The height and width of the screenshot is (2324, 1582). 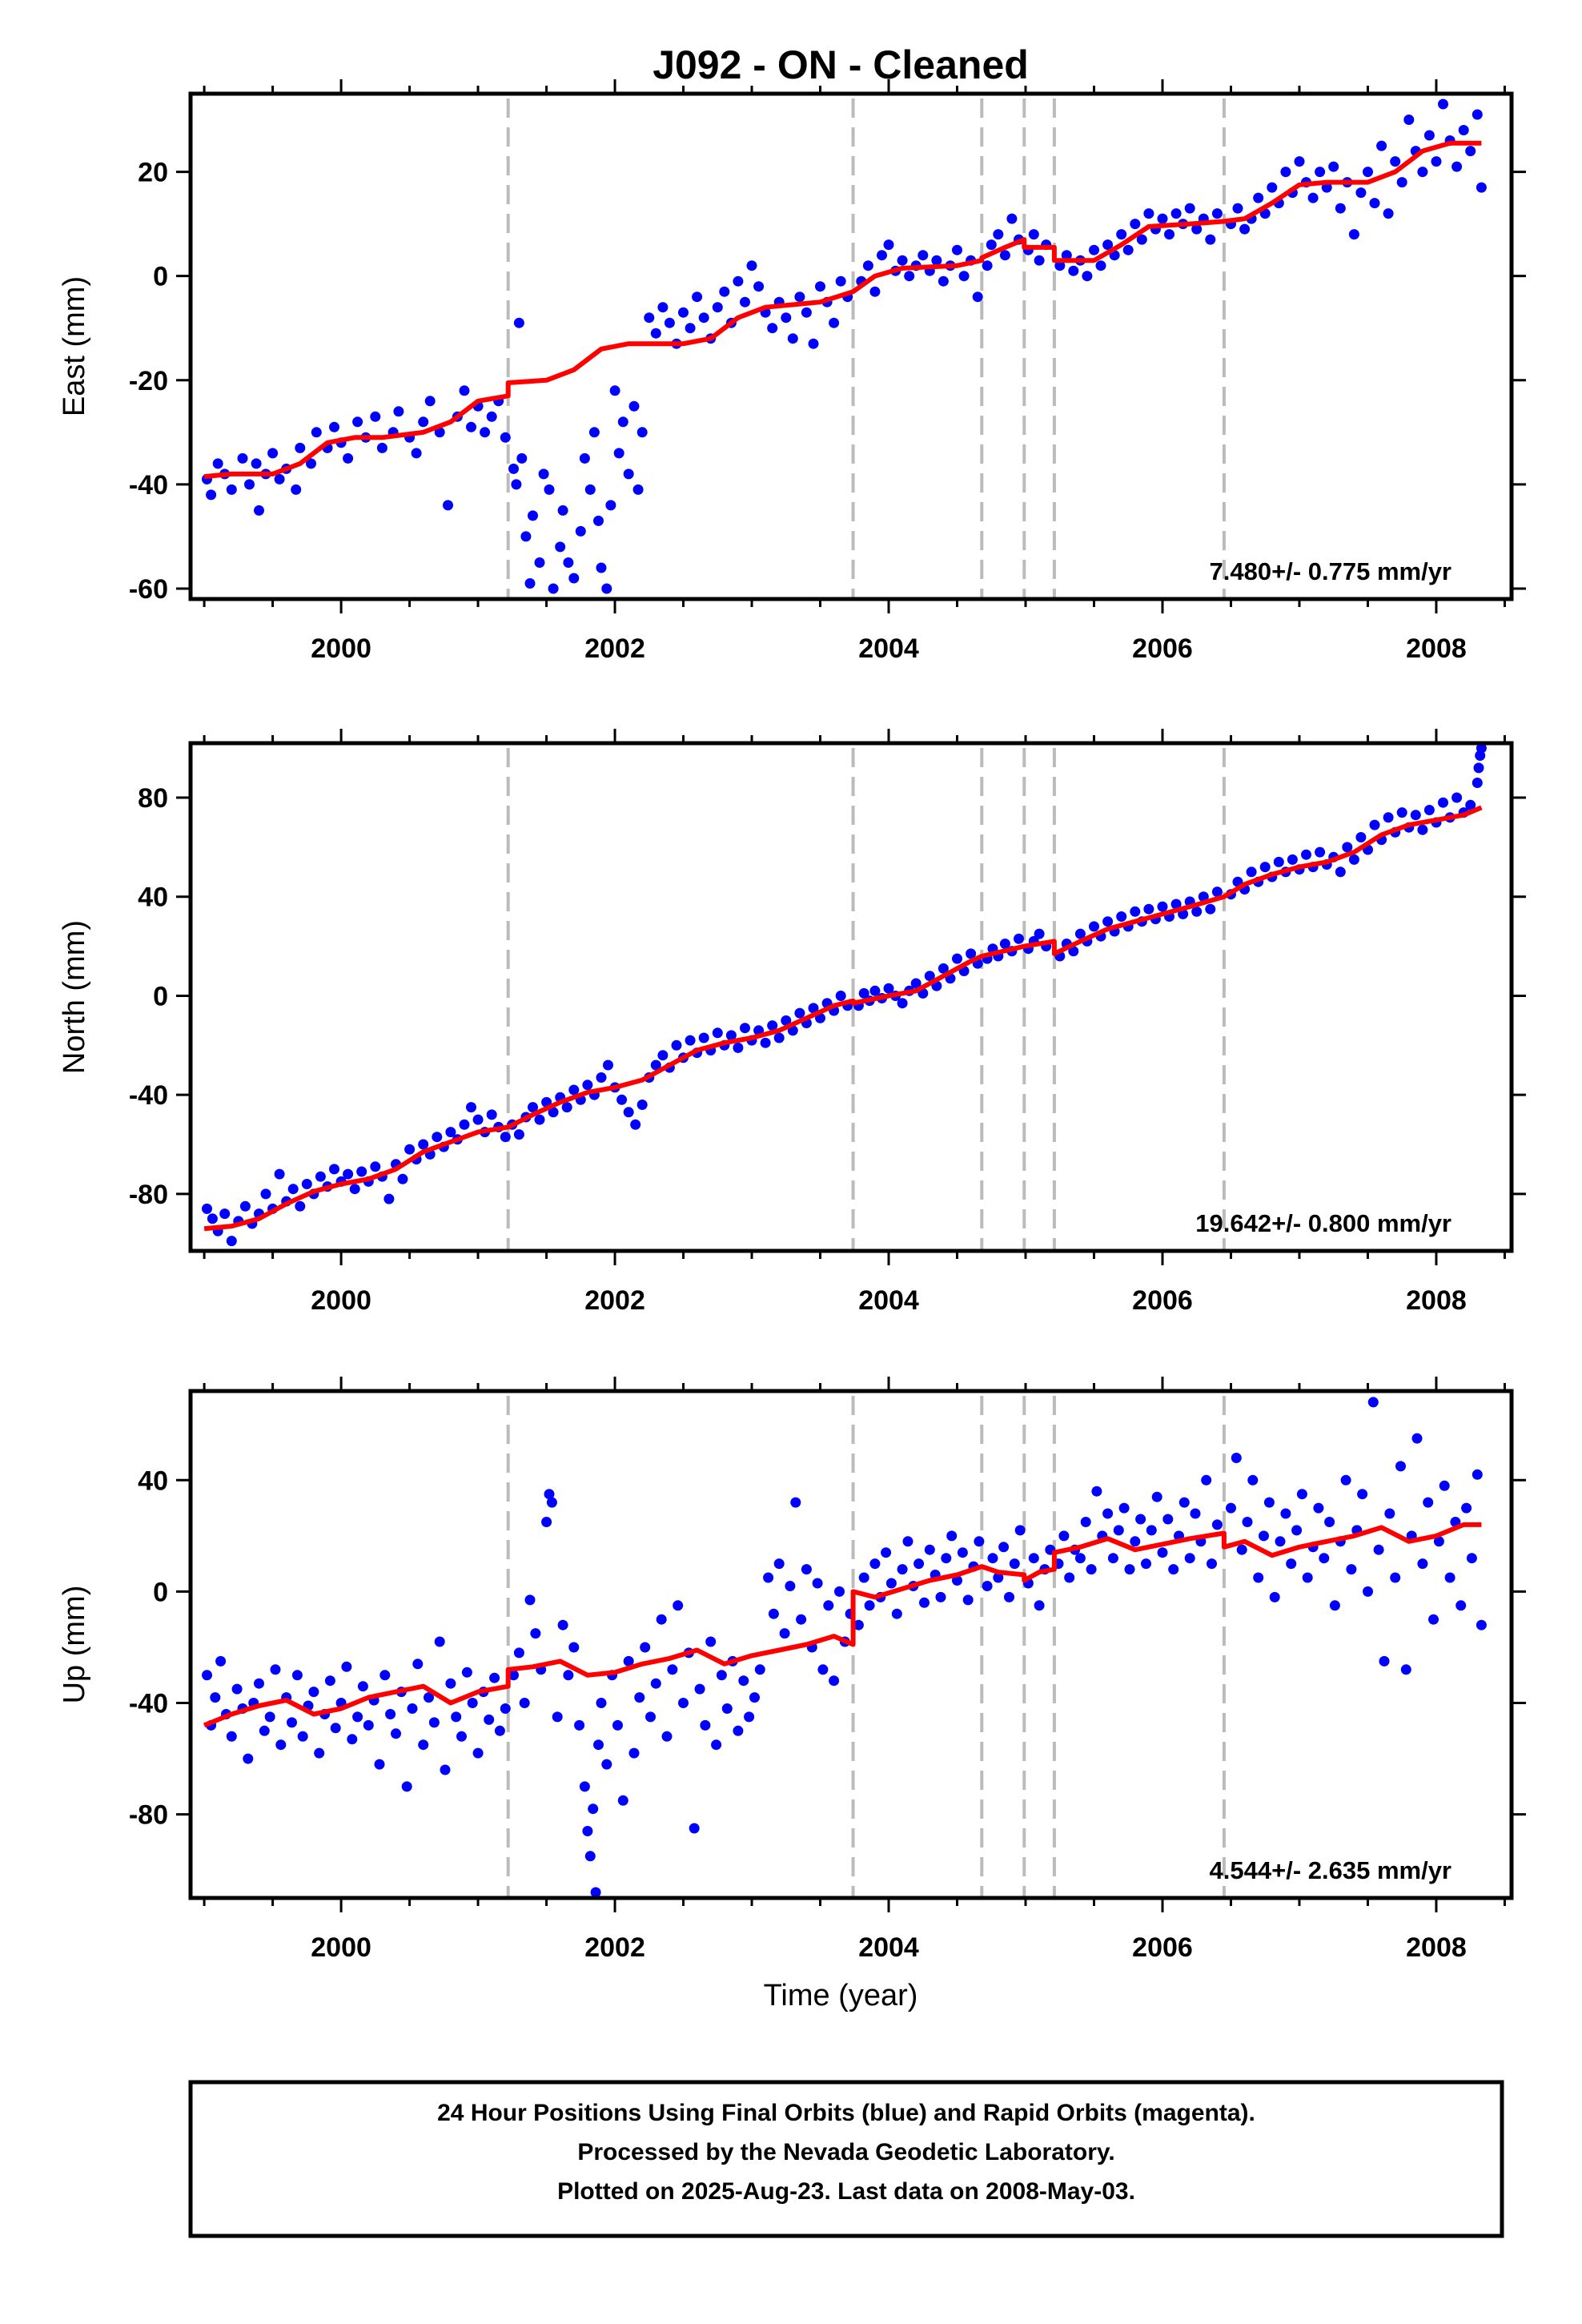 I want to click on y-axis-label: North (mm), so click(x=74, y=997).